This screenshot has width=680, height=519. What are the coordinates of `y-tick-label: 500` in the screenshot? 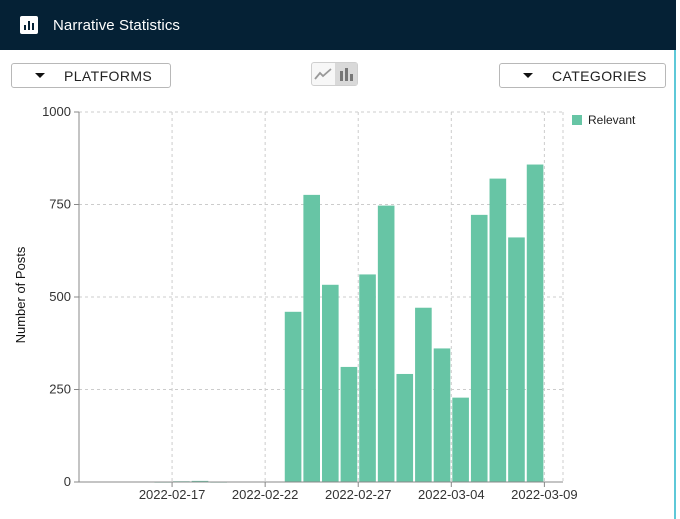 It's located at (60, 296).